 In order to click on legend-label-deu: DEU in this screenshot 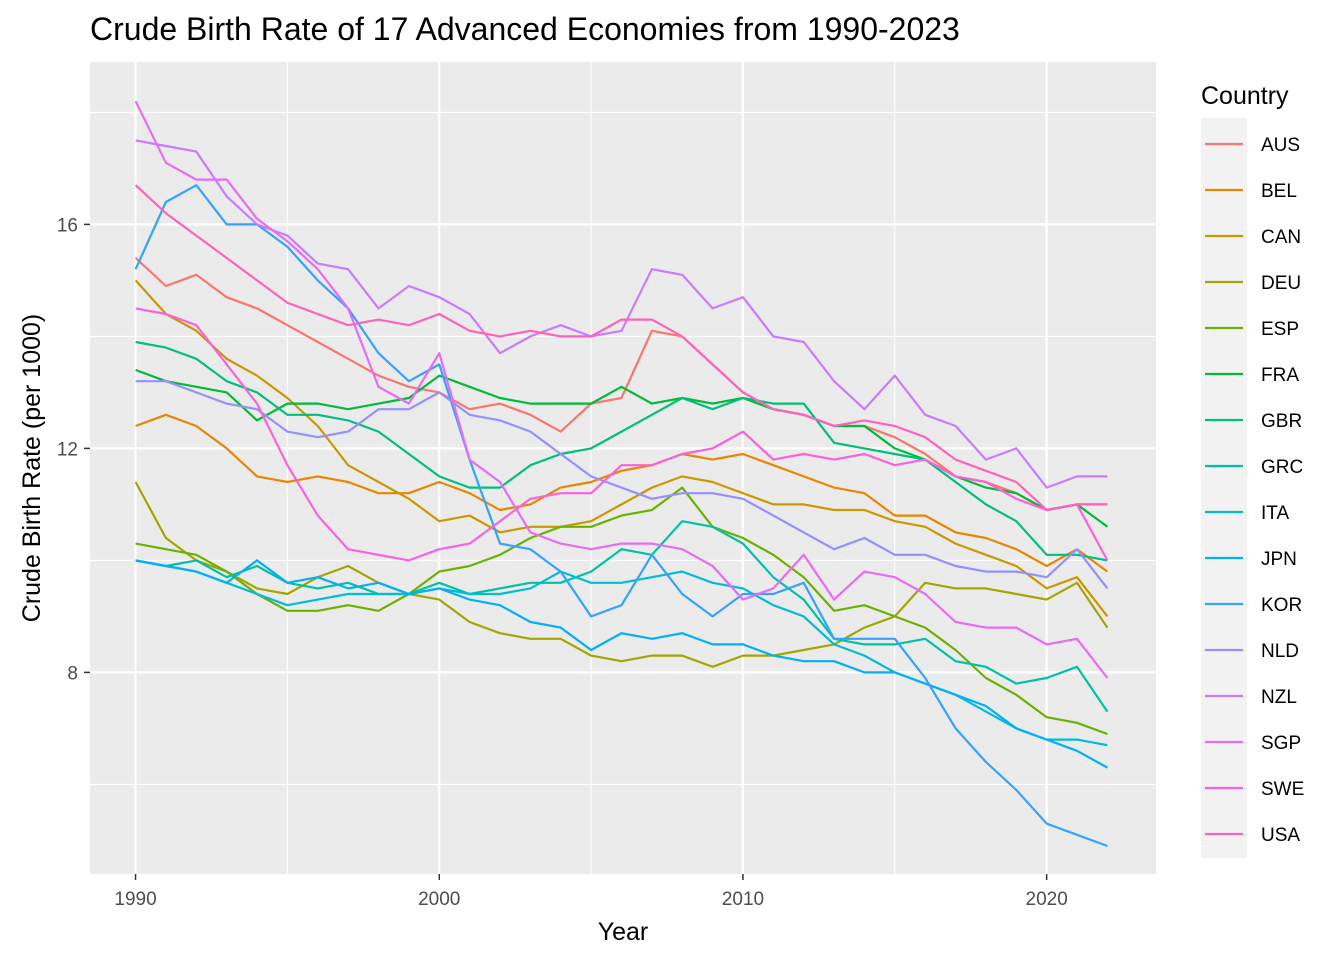, I will do `click(1281, 283)`.